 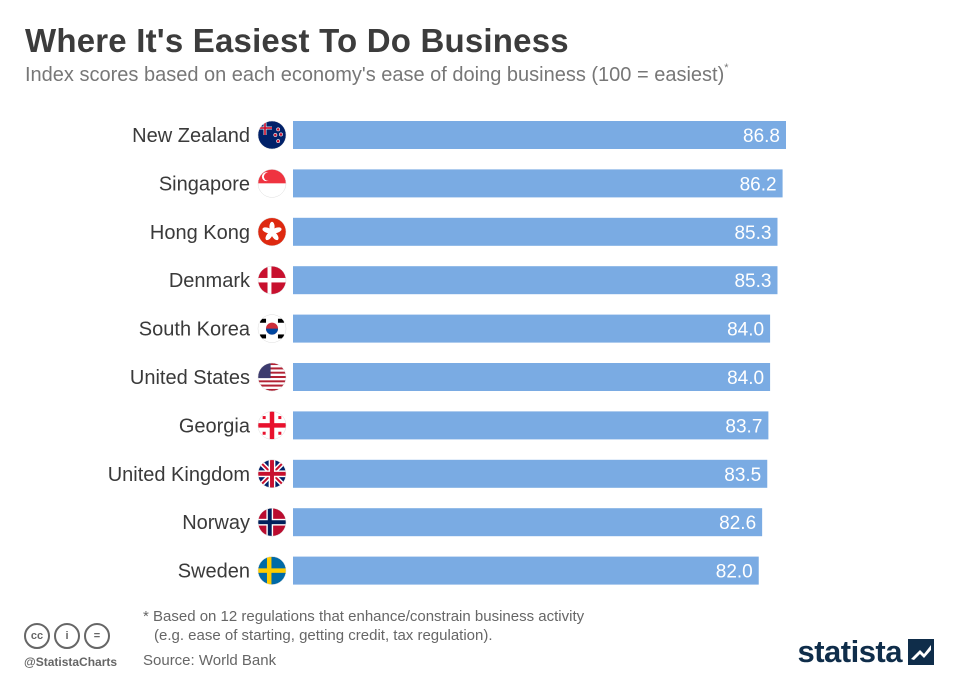 What do you see at coordinates (272, 280) in the screenshot?
I see `denmark-flag-icon` at bounding box center [272, 280].